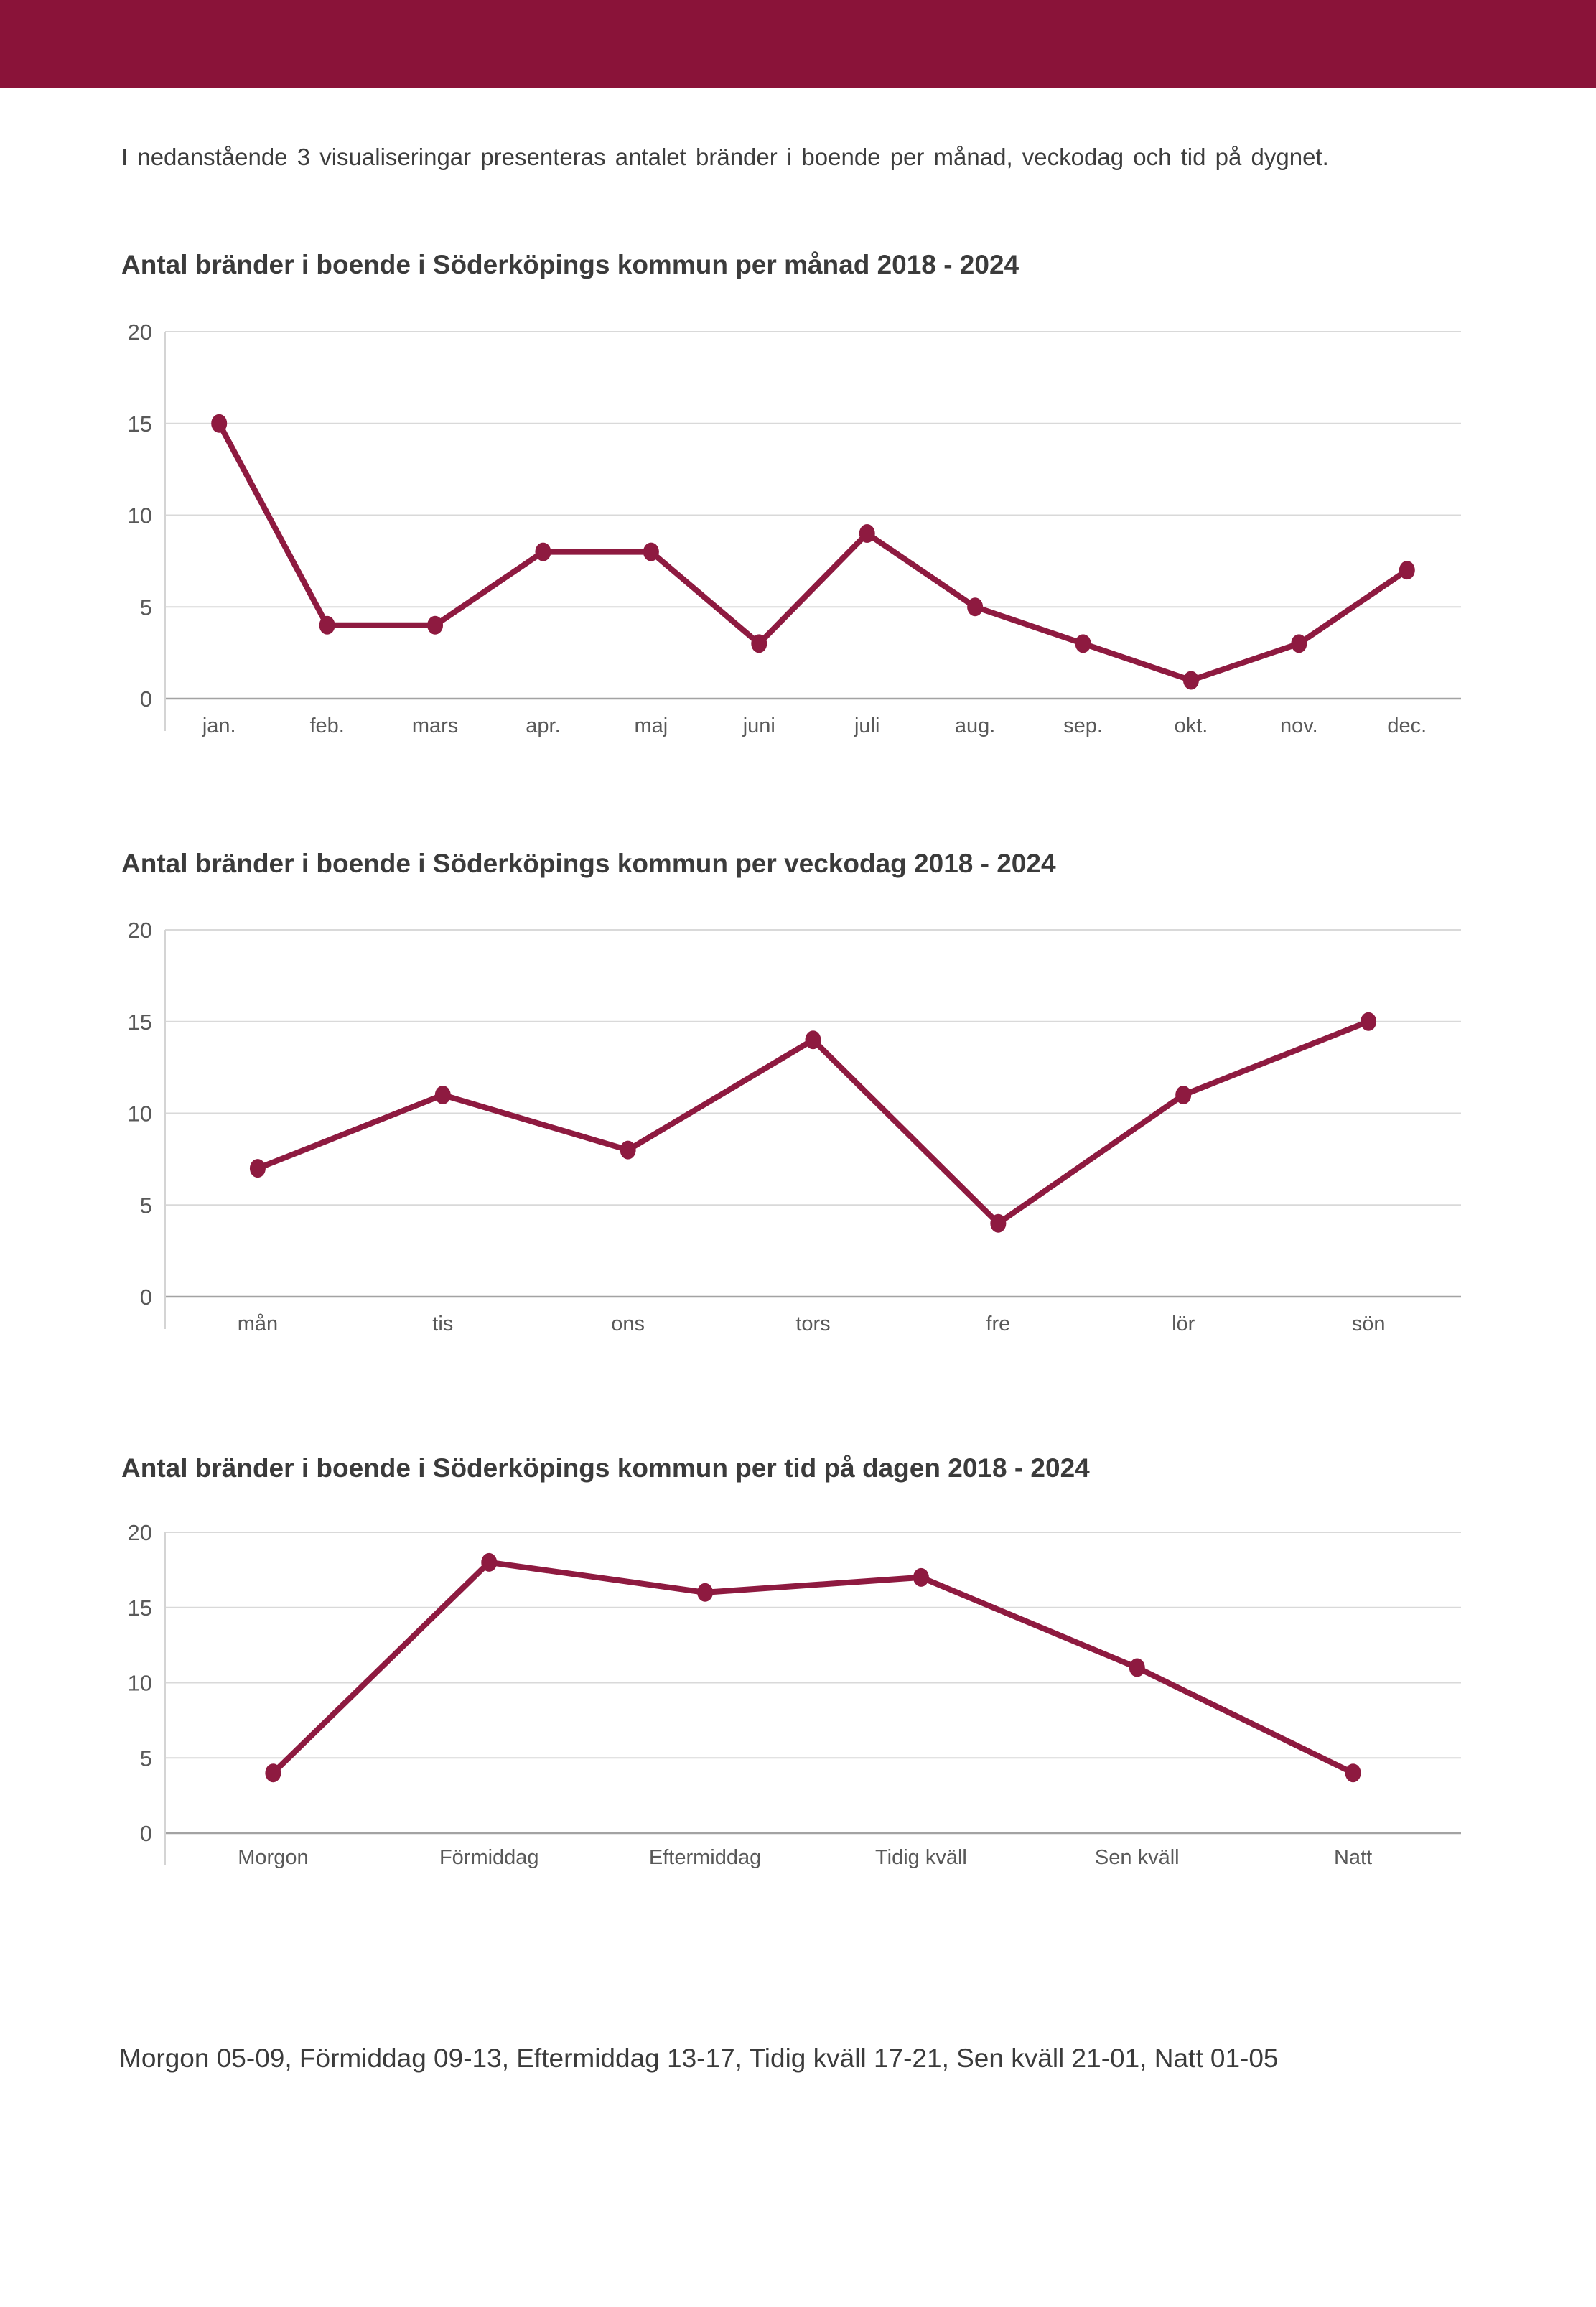 This screenshot has width=1596, height=2307. I want to click on x-tick-label: dec., so click(1407, 725).